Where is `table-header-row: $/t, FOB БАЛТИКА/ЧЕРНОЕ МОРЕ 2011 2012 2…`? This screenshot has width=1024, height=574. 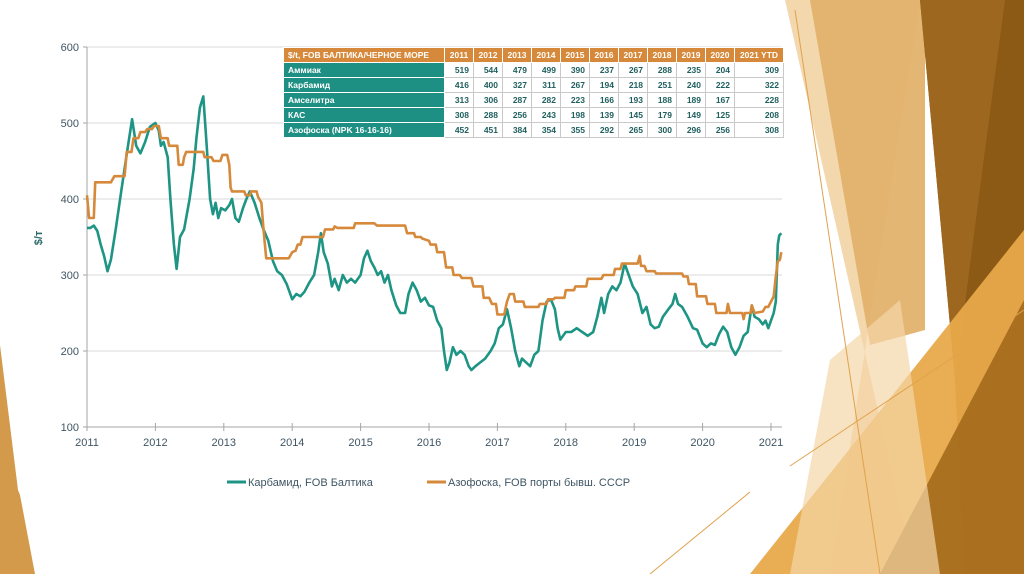
table-header-row: $/t, FOB БАЛТИКА/ЧЕРНОЕ МОРЕ 2011 2012 2… is located at coordinates (533, 55).